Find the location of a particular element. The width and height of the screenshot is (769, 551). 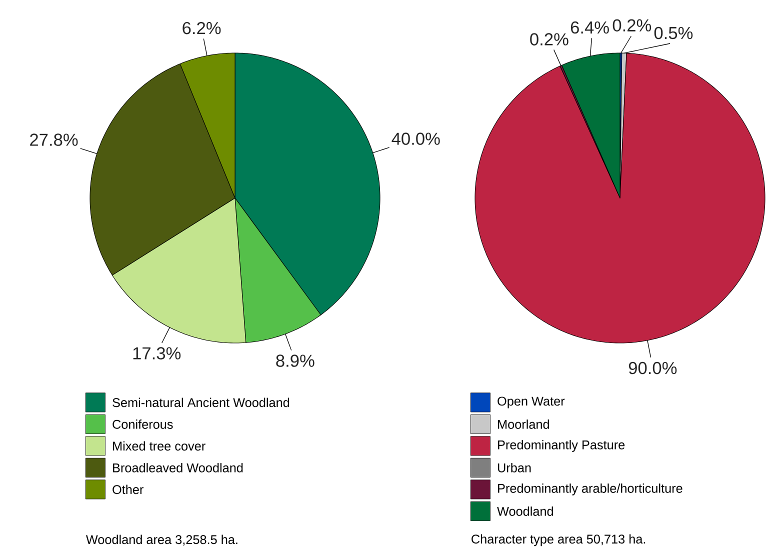

legend-label: Woodland is located at coordinates (525, 511).